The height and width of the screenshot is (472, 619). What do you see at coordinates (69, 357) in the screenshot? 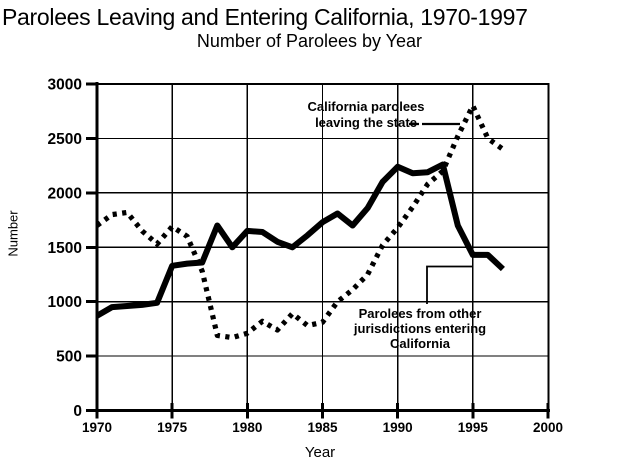
I see `y-tick-label: 500` at bounding box center [69, 357].